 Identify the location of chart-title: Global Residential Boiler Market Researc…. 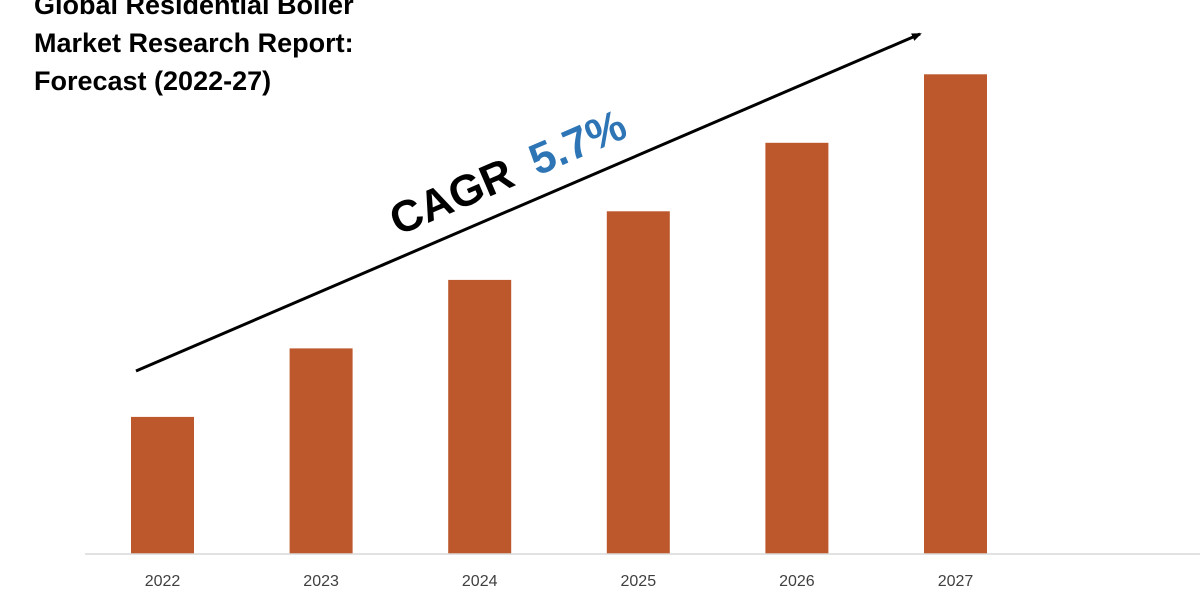
(194, 50).